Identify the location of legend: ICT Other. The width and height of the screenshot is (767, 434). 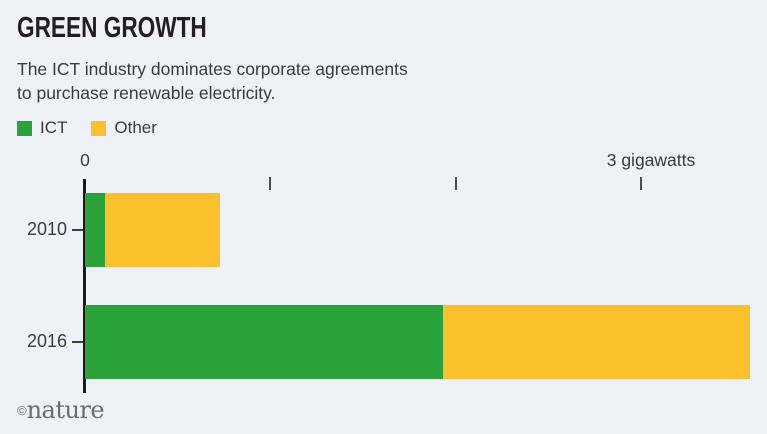
(87, 128).